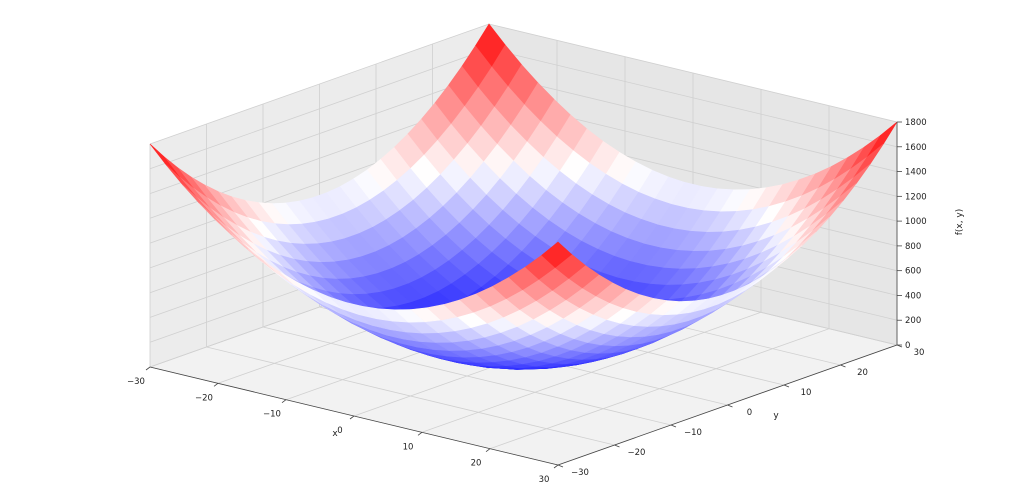  What do you see at coordinates (919, 353) in the screenshot?
I see `y-tick-label: 30` at bounding box center [919, 353].